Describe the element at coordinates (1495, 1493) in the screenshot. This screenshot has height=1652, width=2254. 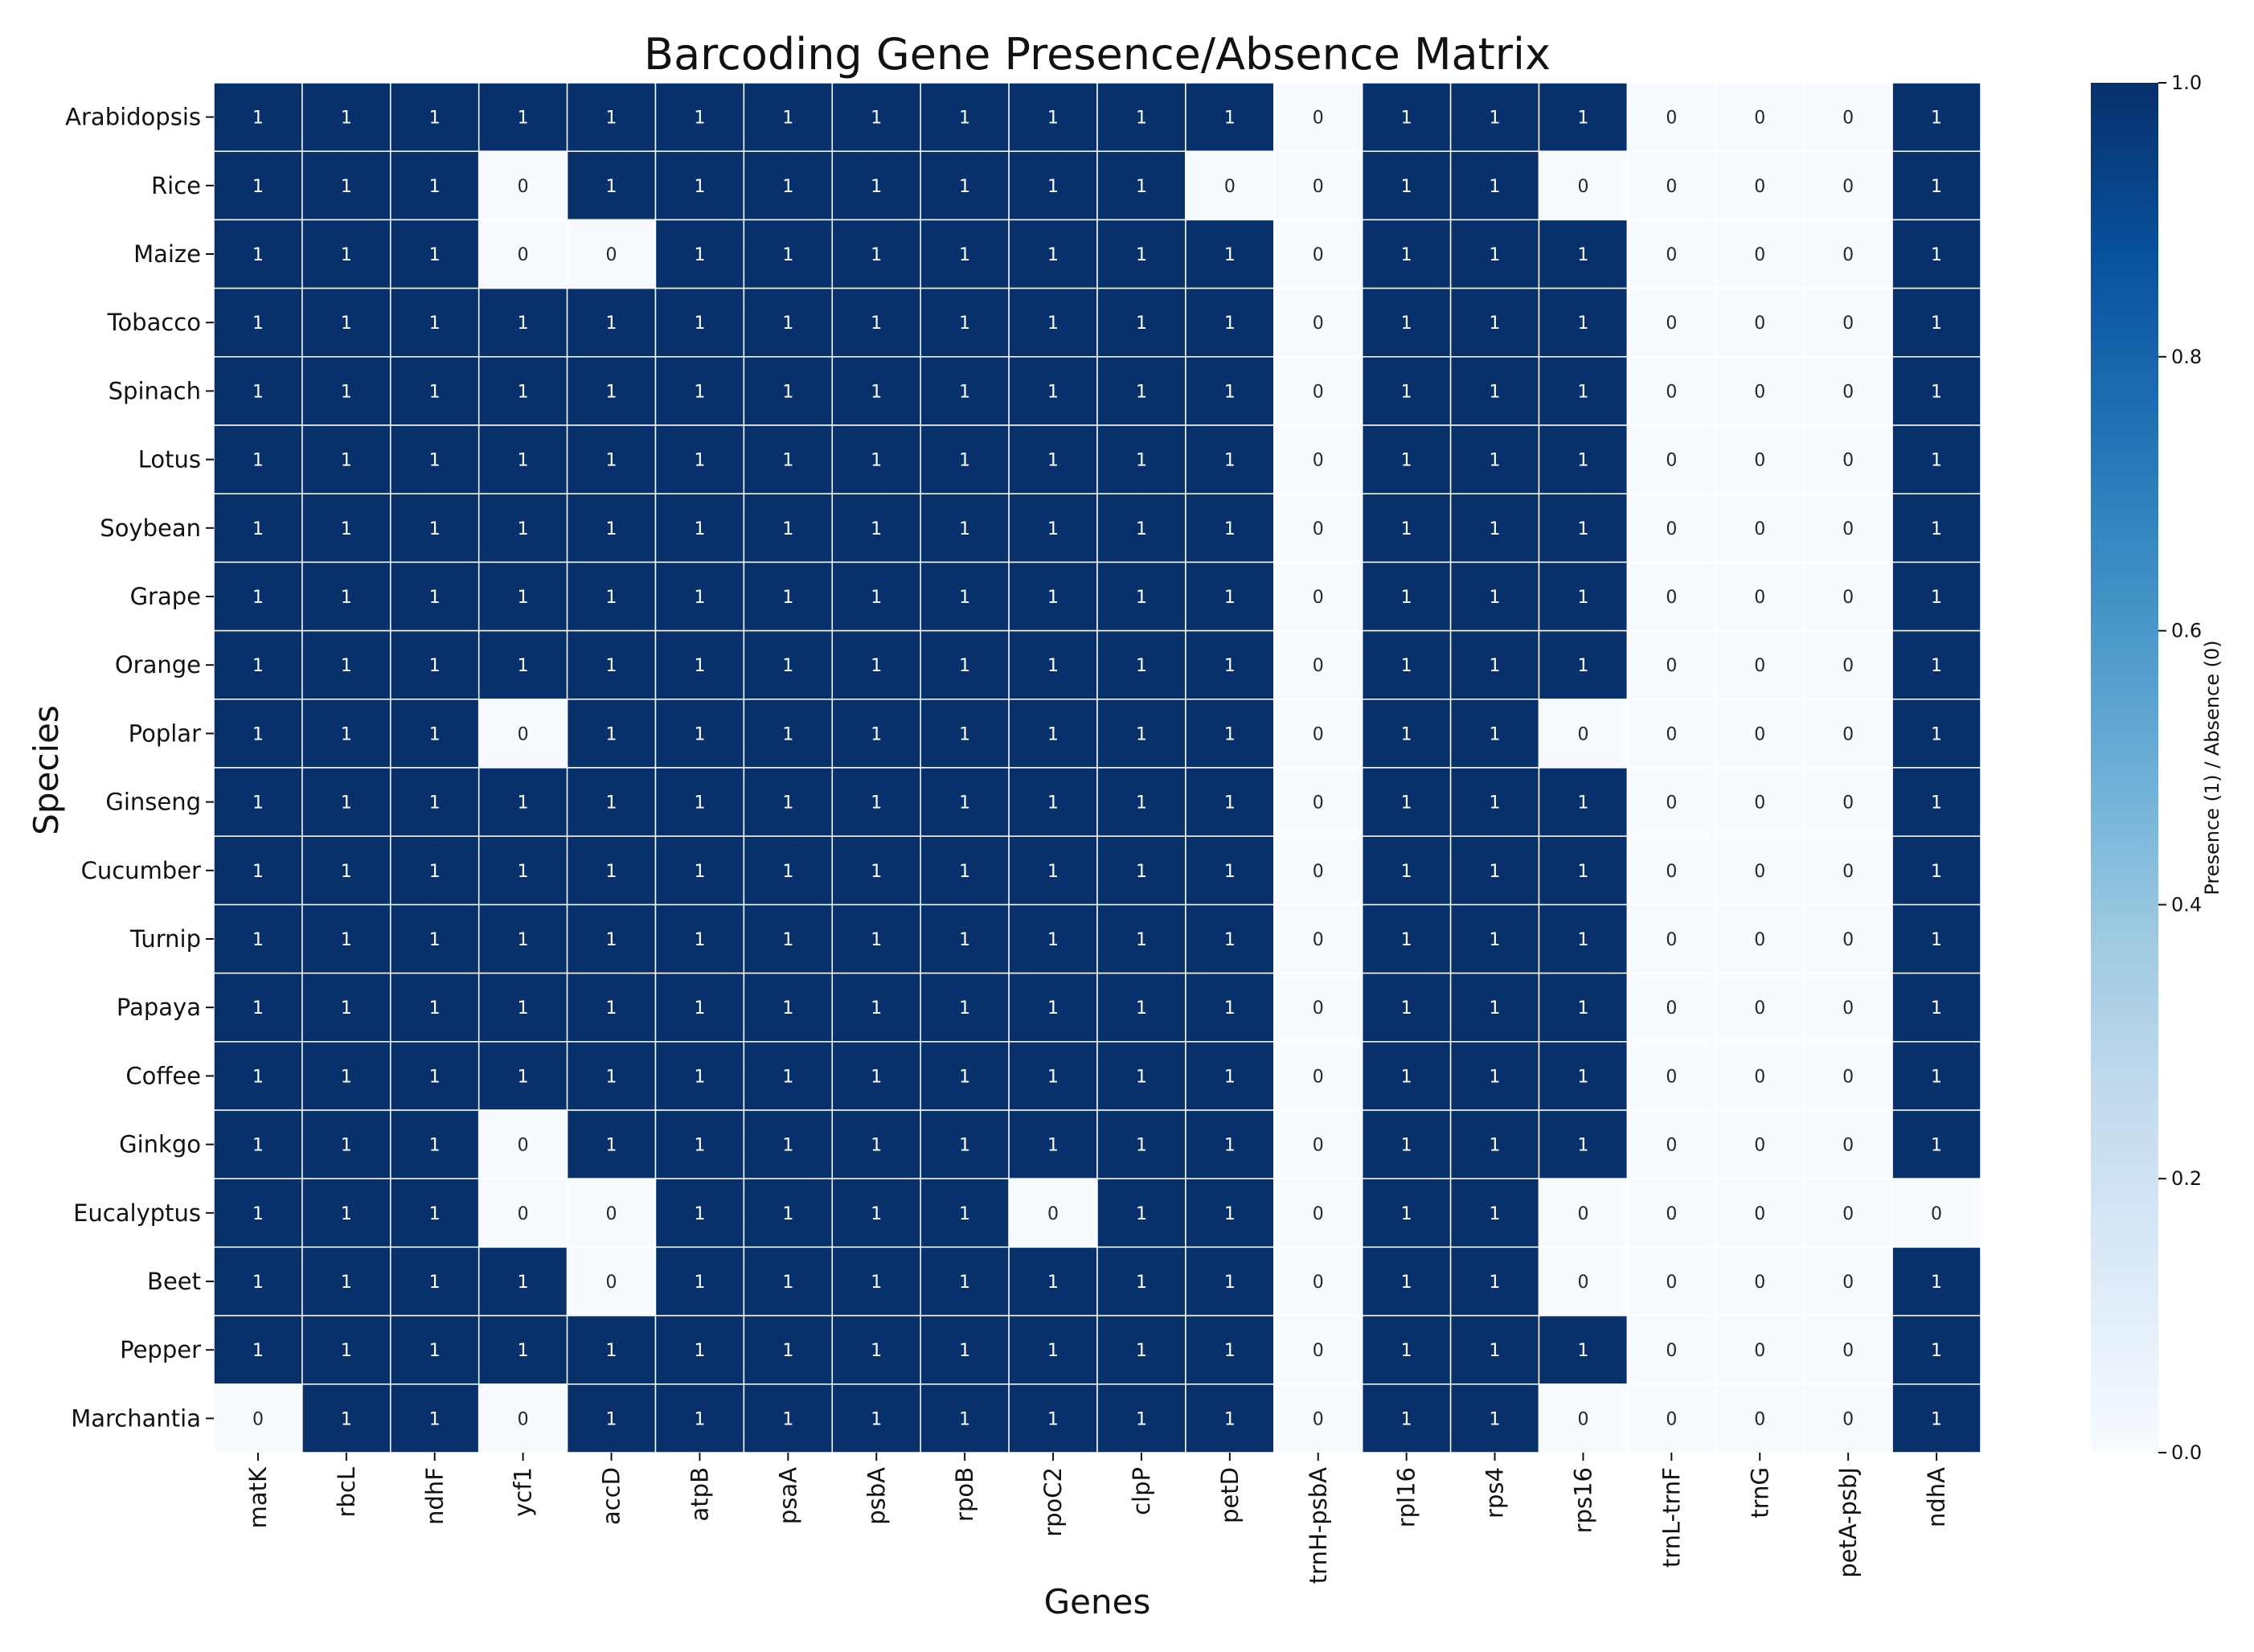
I see `x-tick-label: rps4` at that location.